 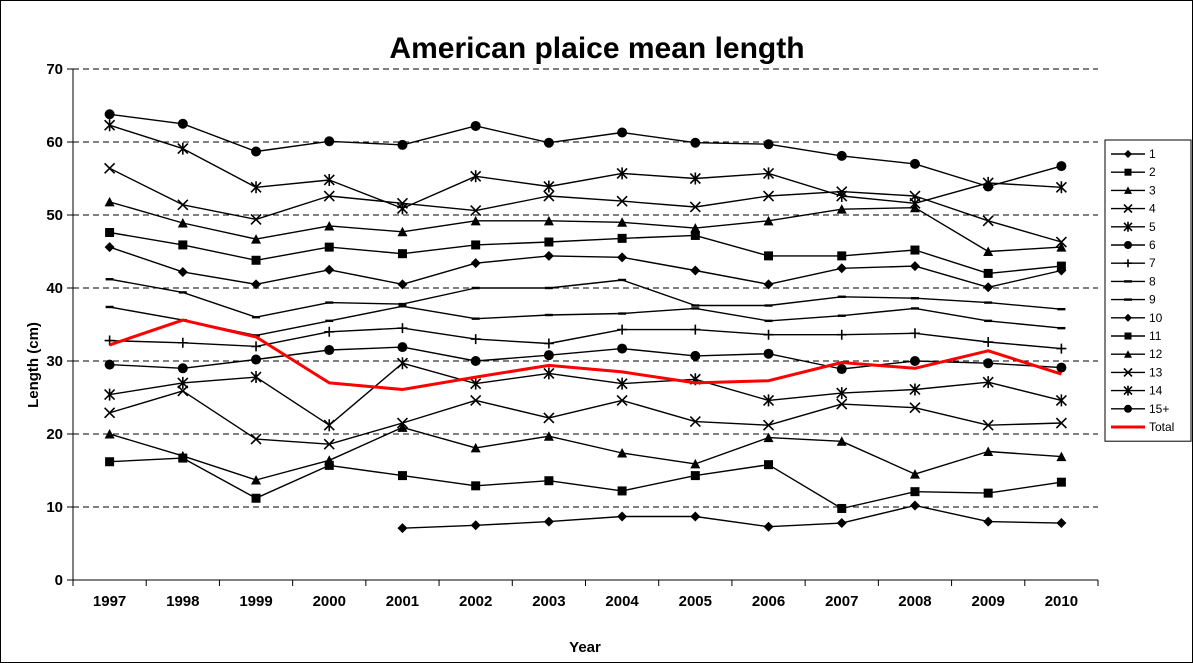 I want to click on y-tick-label-20: 20, so click(x=54, y=434).